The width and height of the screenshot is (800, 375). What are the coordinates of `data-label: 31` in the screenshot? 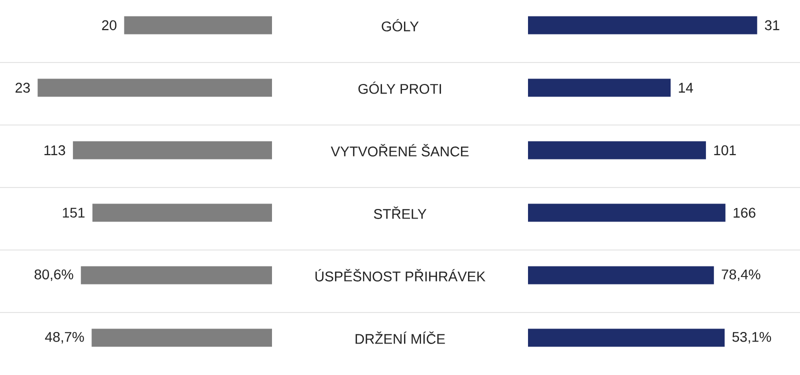 It's located at (772, 25).